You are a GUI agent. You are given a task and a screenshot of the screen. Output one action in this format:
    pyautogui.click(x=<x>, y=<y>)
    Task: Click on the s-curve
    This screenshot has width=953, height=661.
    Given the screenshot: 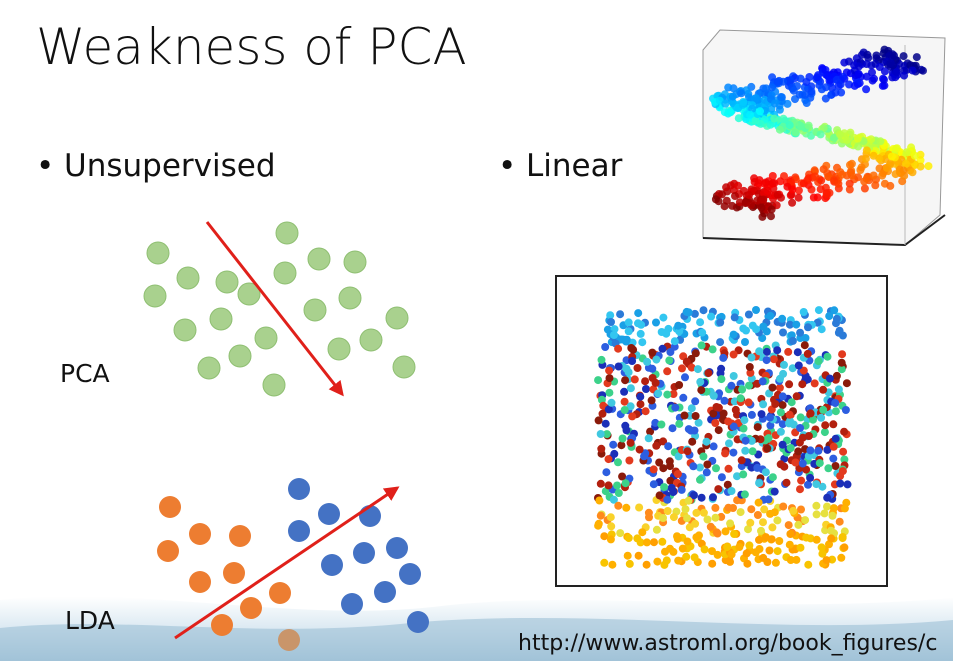 What is the action you would take?
    pyautogui.click(x=821, y=133)
    